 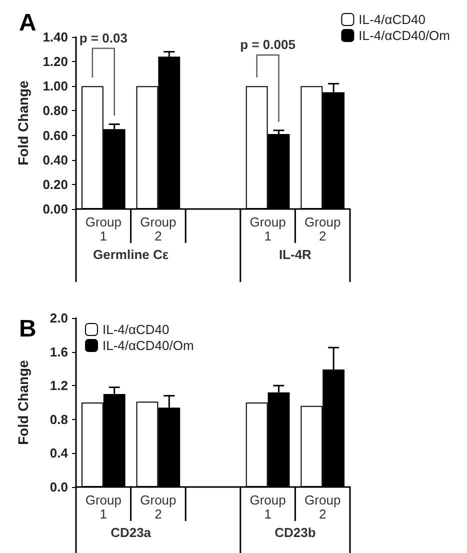 What do you see at coordinates (268, 44) in the screenshot?
I see `annotation: p = 0.005` at bounding box center [268, 44].